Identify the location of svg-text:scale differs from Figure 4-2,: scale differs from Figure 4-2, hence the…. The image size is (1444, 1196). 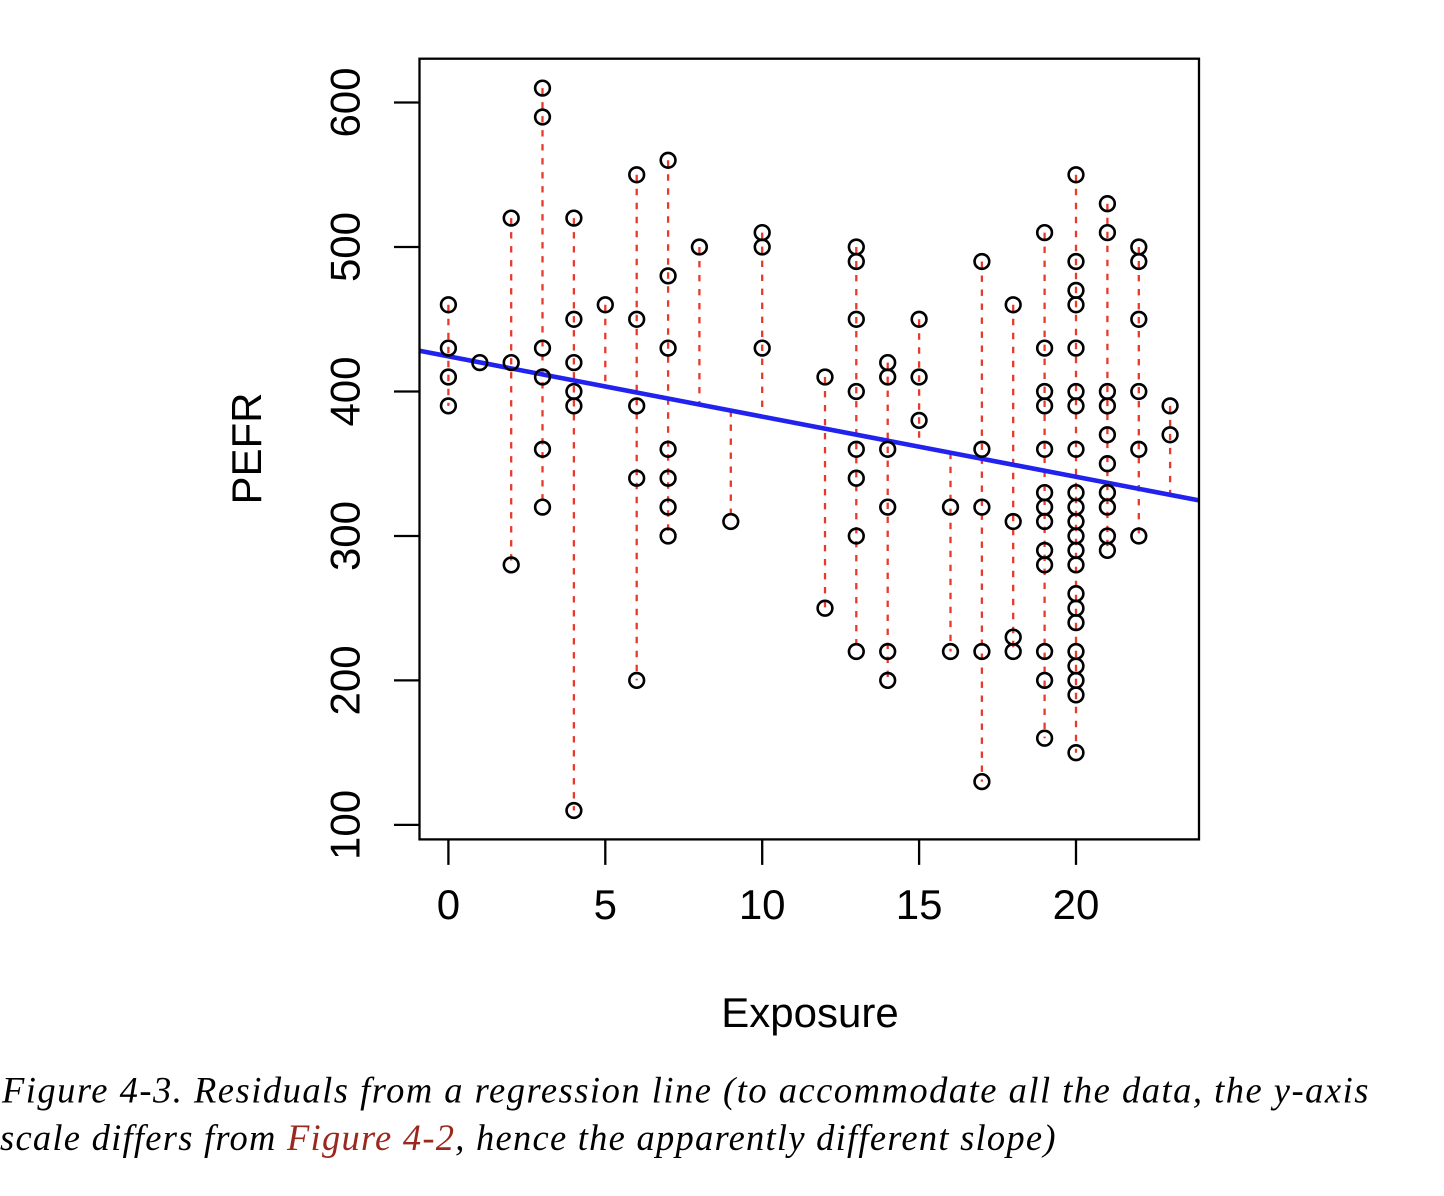
(528, 1137).